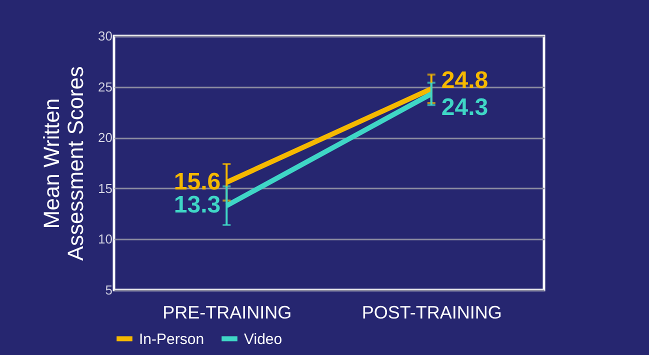 This screenshot has width=649, height=355. What do you see at coordinates (464, 107) in the screenshot?
I see `data-label: 24.3` at bounding box center [464, 107].